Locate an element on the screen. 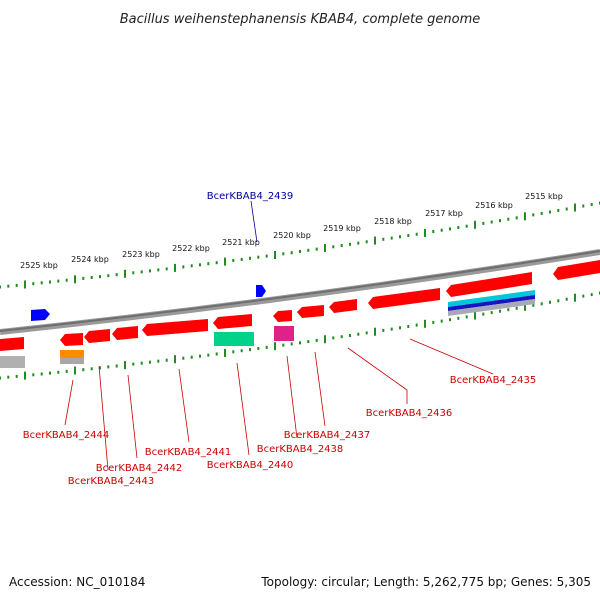  gene-label-2443: BcerKBAB4_2443 is located at coordinates (111, 481).